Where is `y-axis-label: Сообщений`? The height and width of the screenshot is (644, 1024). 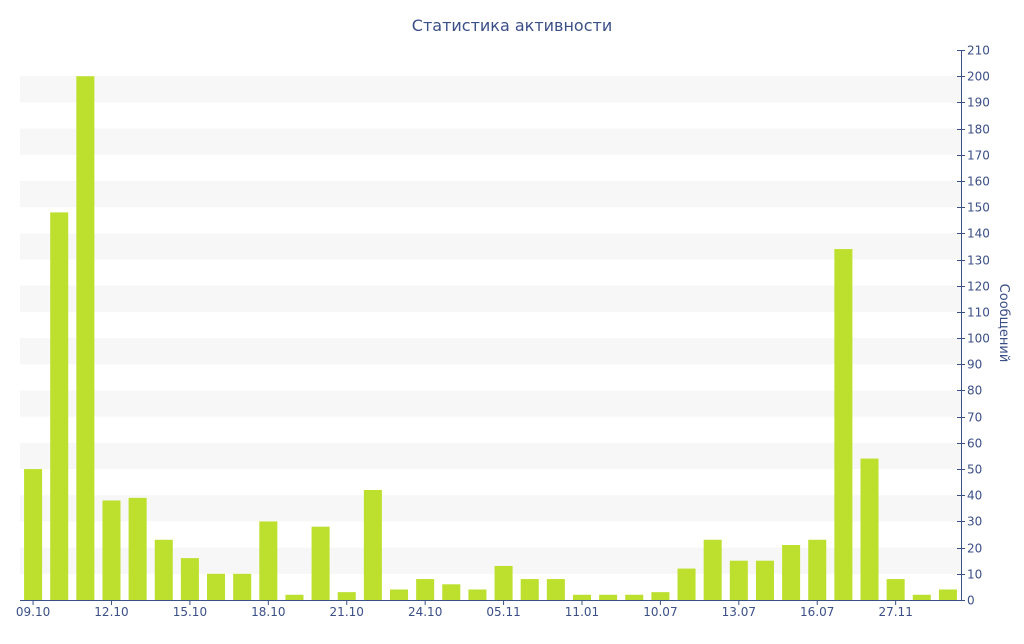
y-axis-label: Сообщений is located at coordinates (1003, 323).